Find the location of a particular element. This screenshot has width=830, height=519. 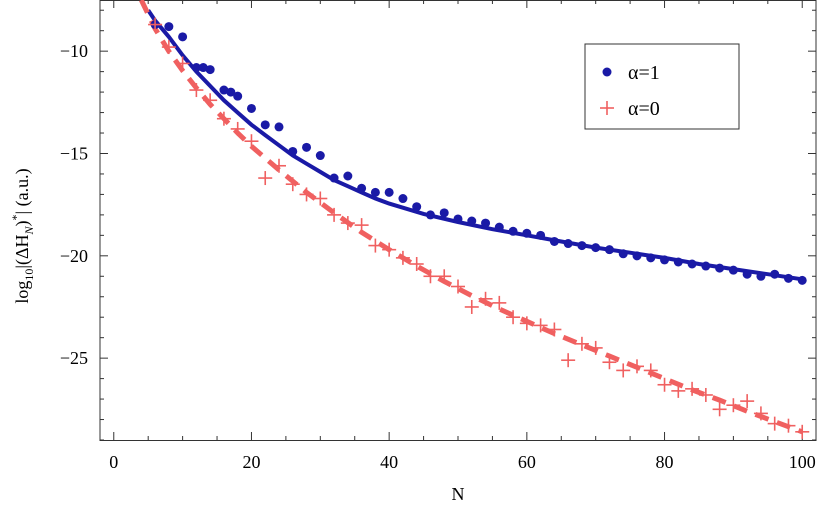

x-tick-label: 40 is located at coordinates (389, 462).